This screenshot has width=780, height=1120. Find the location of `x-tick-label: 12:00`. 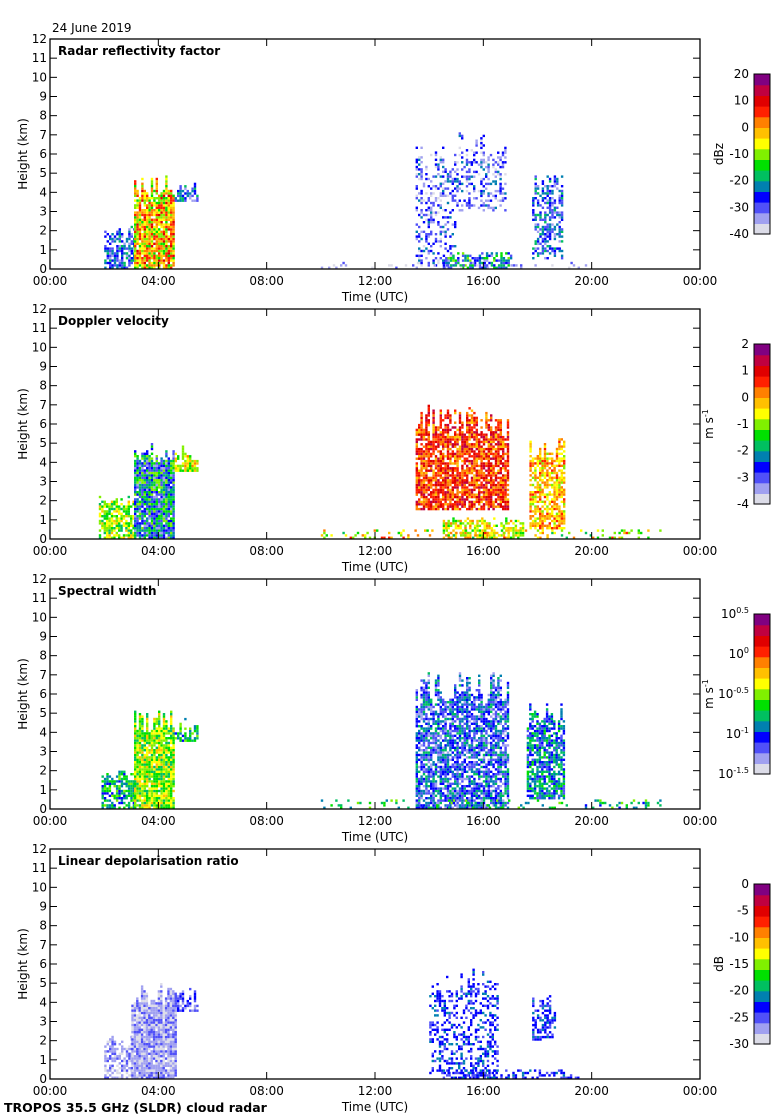

x-tick-label: 12:00 is located at coordinates (375, 281).